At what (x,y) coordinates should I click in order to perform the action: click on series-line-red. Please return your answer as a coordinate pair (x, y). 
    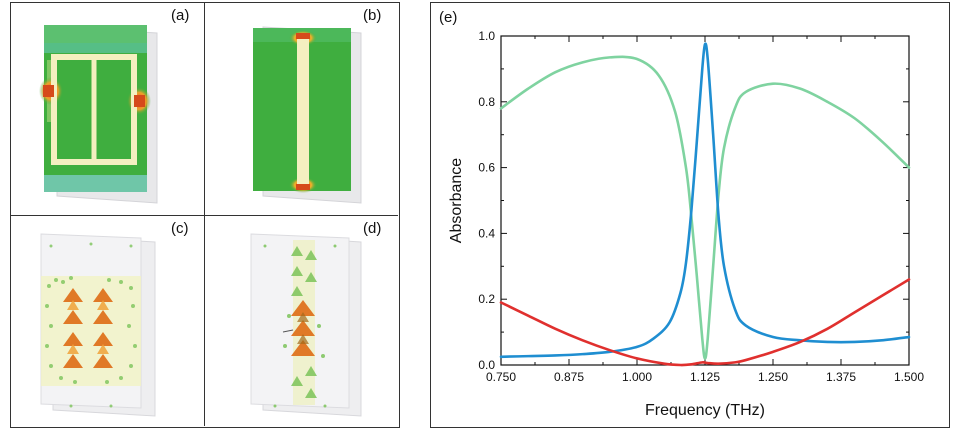
    Looking at the image, I should click on (705, 322).